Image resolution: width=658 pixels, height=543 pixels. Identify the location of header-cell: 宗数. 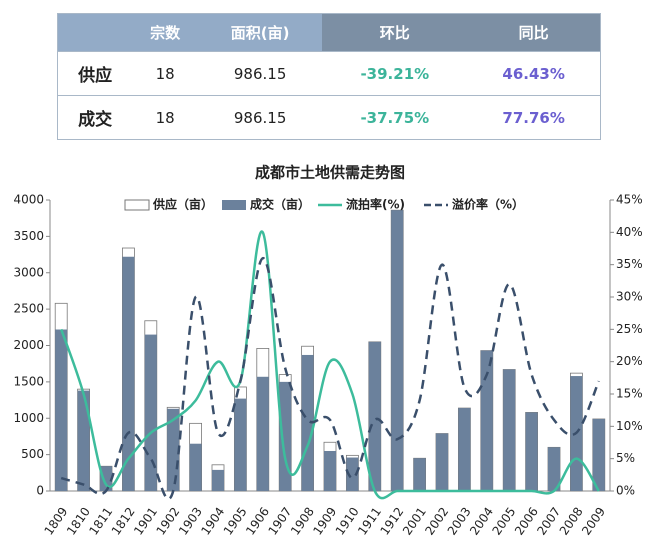
(165, 32).